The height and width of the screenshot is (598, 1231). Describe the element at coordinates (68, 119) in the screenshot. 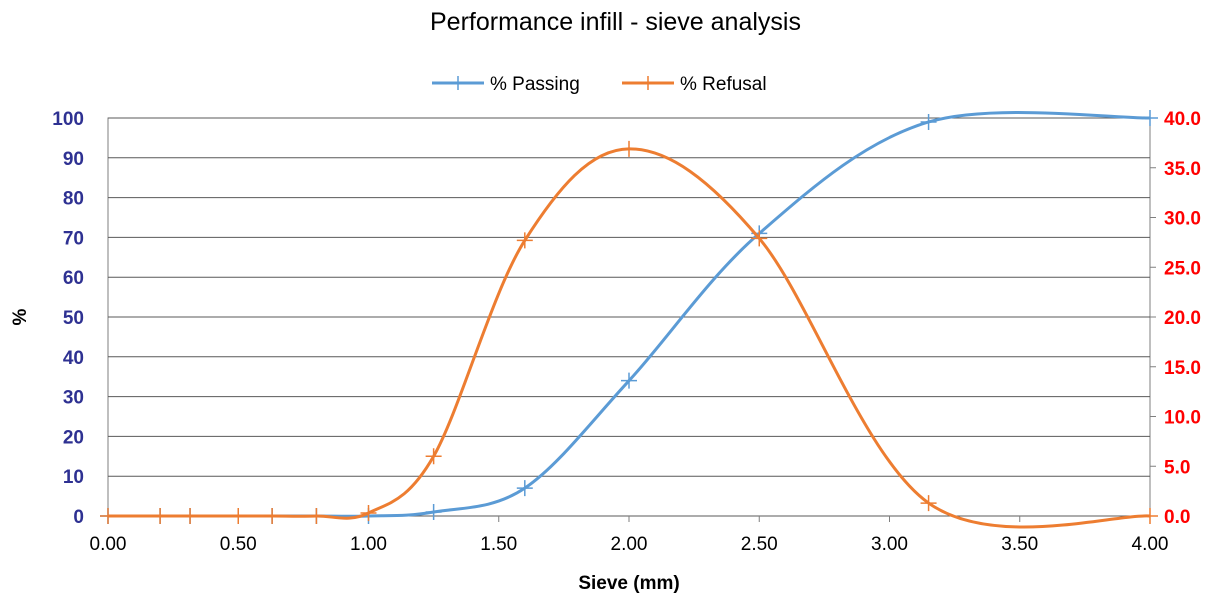

I see `y-left-tick-label: 100` at that location.